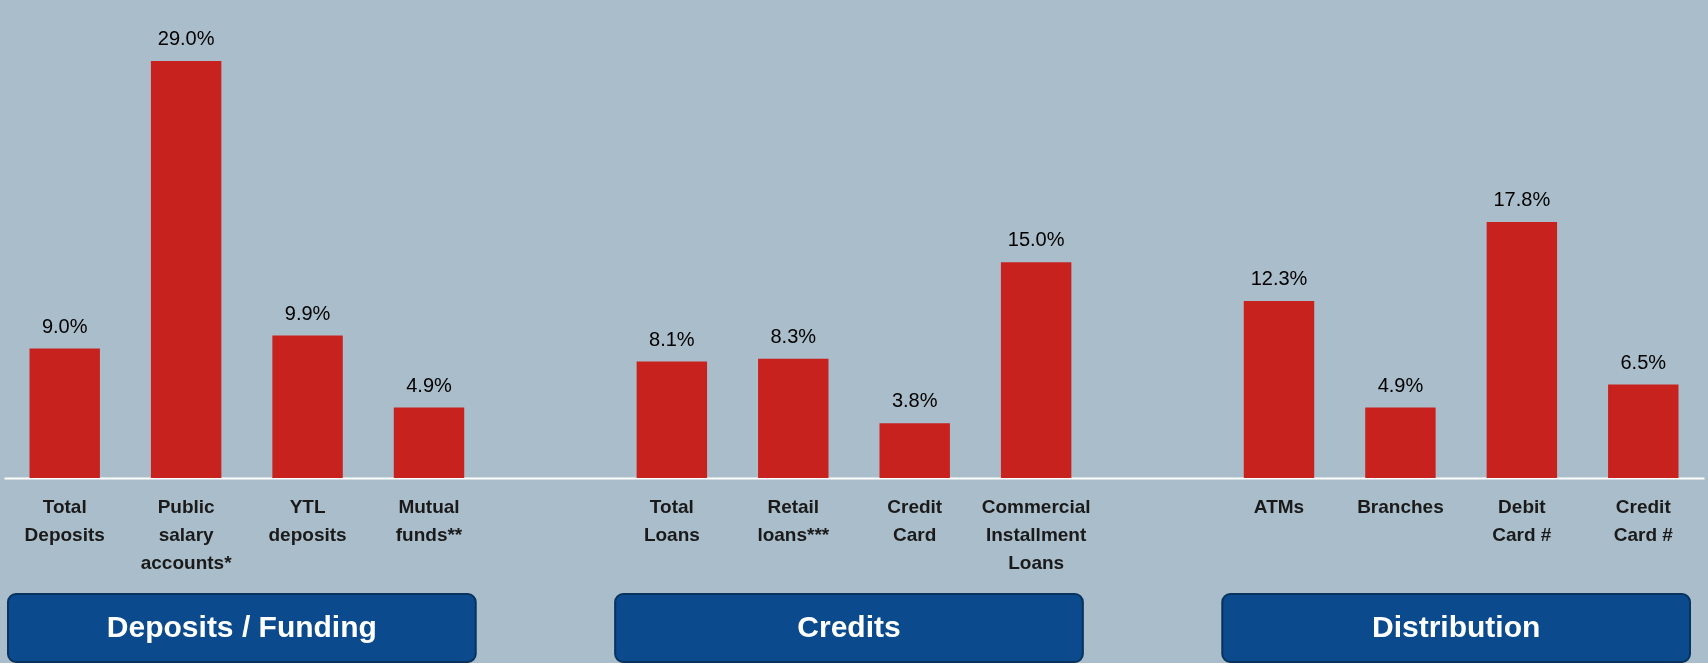 Image resolution: width=1708 pixels, height=667 pixels. I want to click on text: Distribution, so click(1456, 626).